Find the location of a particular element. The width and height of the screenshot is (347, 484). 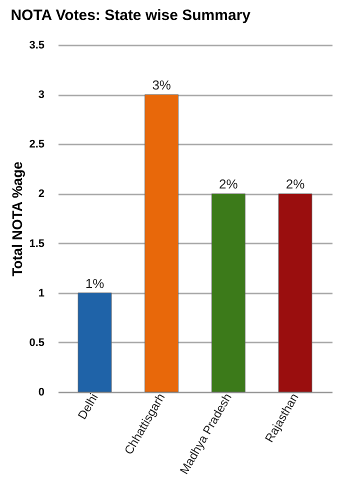

y-tick-label: 3 is located at coordinates (41, 95).